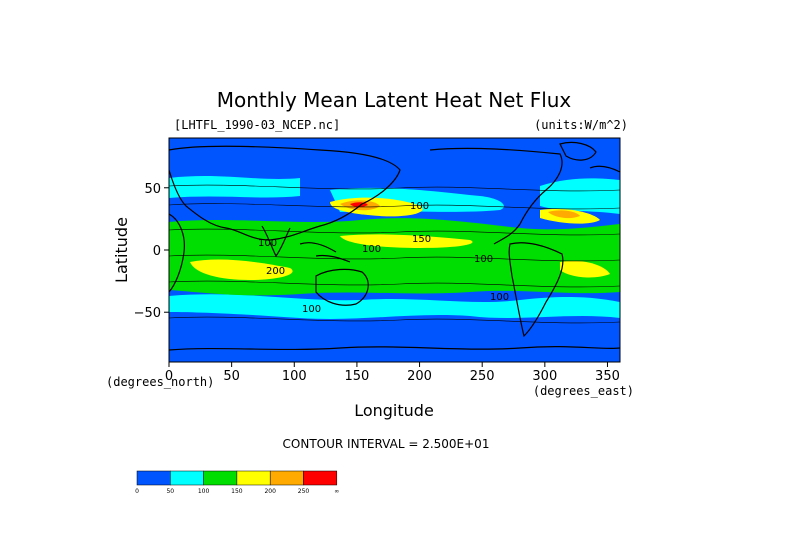  What do you see at coordinates (583, 391) in the screenshot?
I see `x-unit-label: (degrees_east)` at bounding box center [583, 391].